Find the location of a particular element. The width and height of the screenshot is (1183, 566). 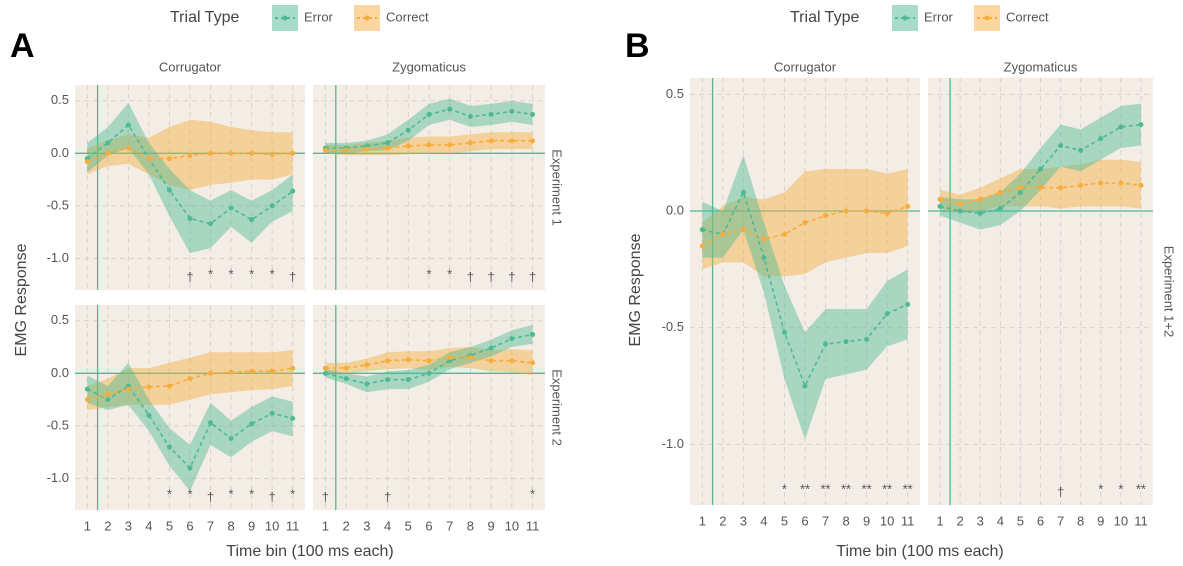

x-tick-label: 2 is located at coordinates (722, 520).